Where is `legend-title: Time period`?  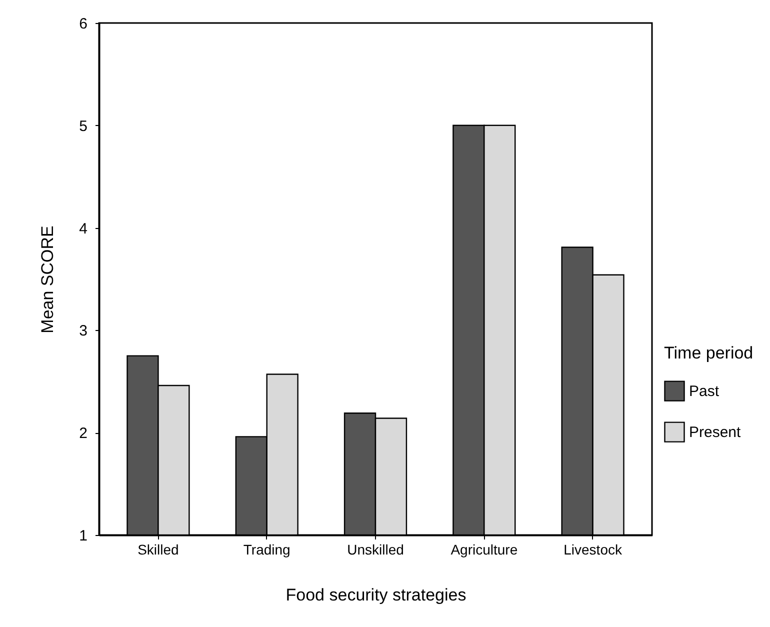
legend-title: Time period is located at coordinates (709, 353).